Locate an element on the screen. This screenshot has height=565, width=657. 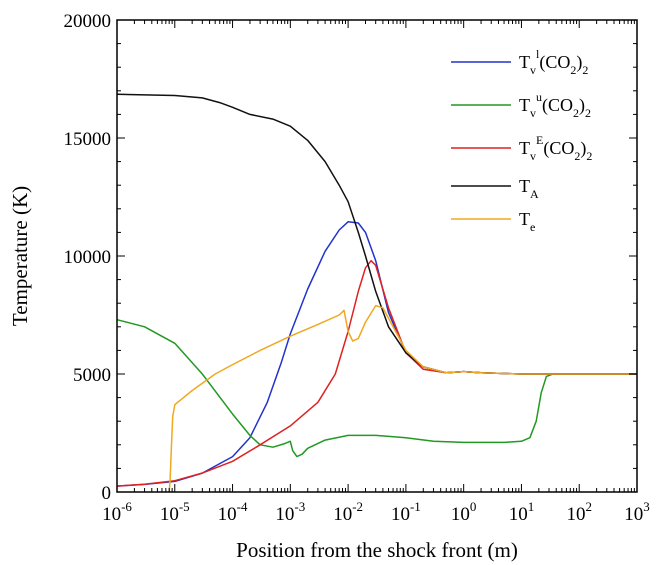
x-tick-label: 10⁻⁶ is located at coordinates (117, 512).